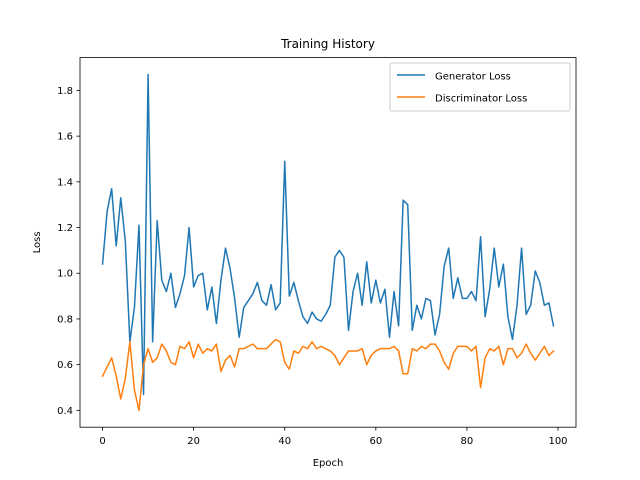 The image size is (640, 480). I want to click on y-tick-label: 1.8, so click(65, 91).